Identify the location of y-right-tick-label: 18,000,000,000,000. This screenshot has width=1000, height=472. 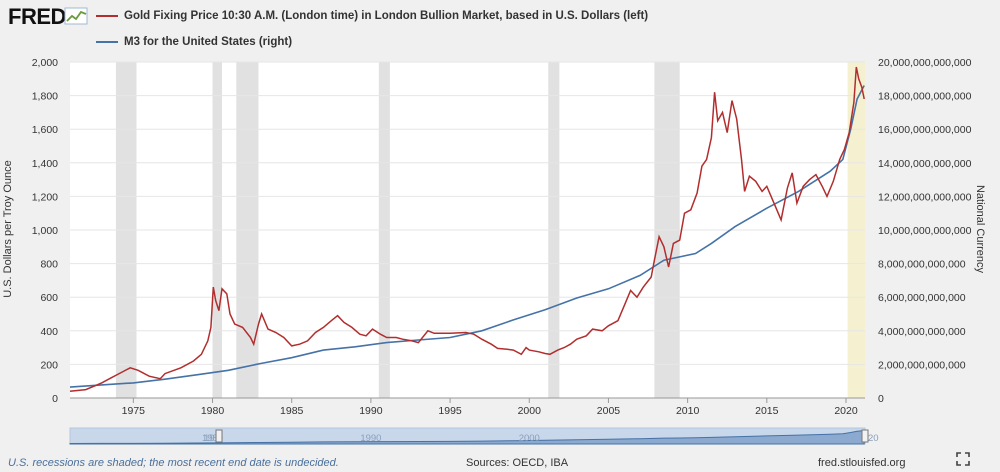
(925, 97).